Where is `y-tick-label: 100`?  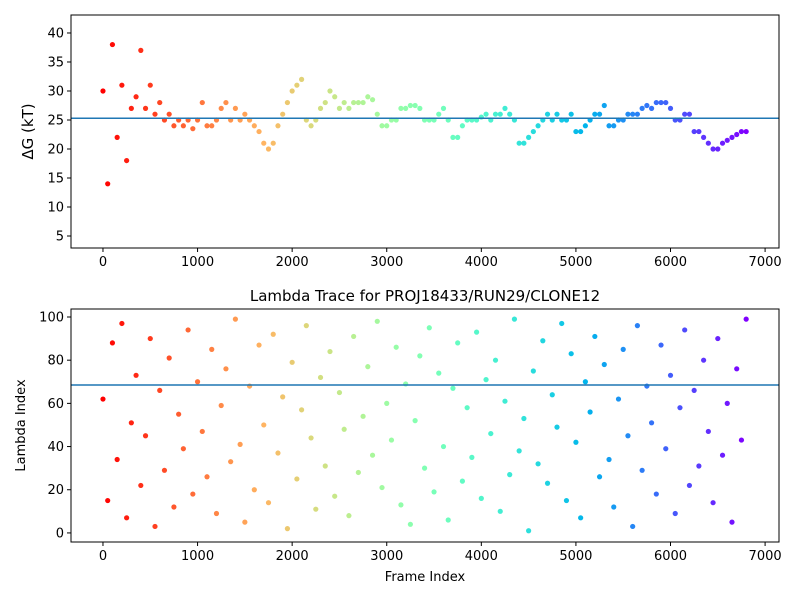
y-tick-label: 100 is located at coordinates (51, 317).